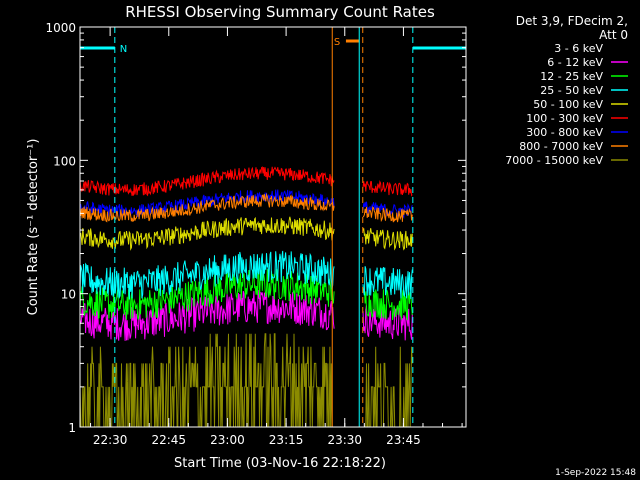  Describe the element at coordinates (578, 48) in the screenshot. I see `legend-entry-label: 3 - 6 keV` at that location.